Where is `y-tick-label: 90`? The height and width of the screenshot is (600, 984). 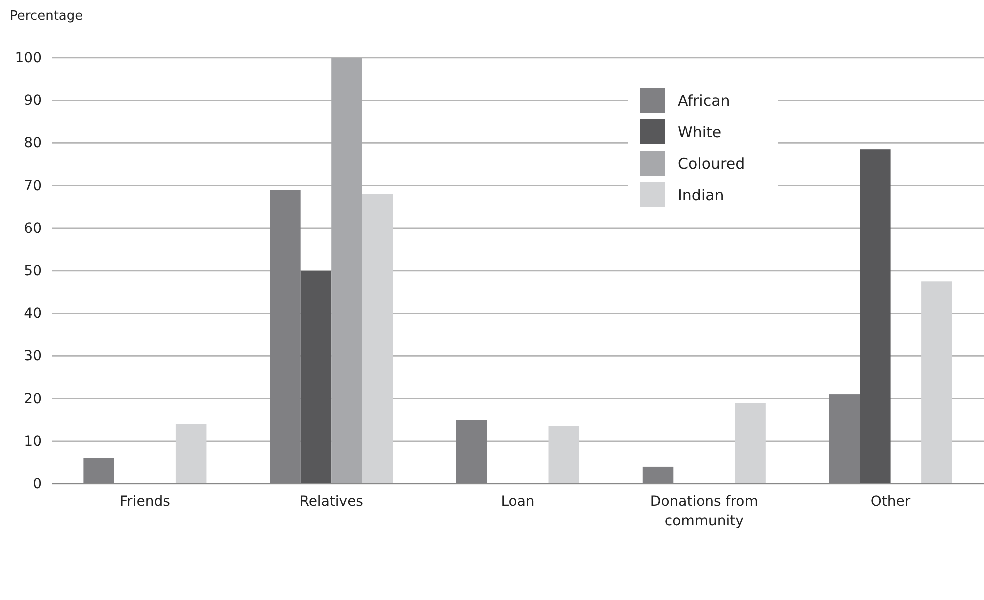 y-tick-label: 90 is located at coordinates (33, 101).